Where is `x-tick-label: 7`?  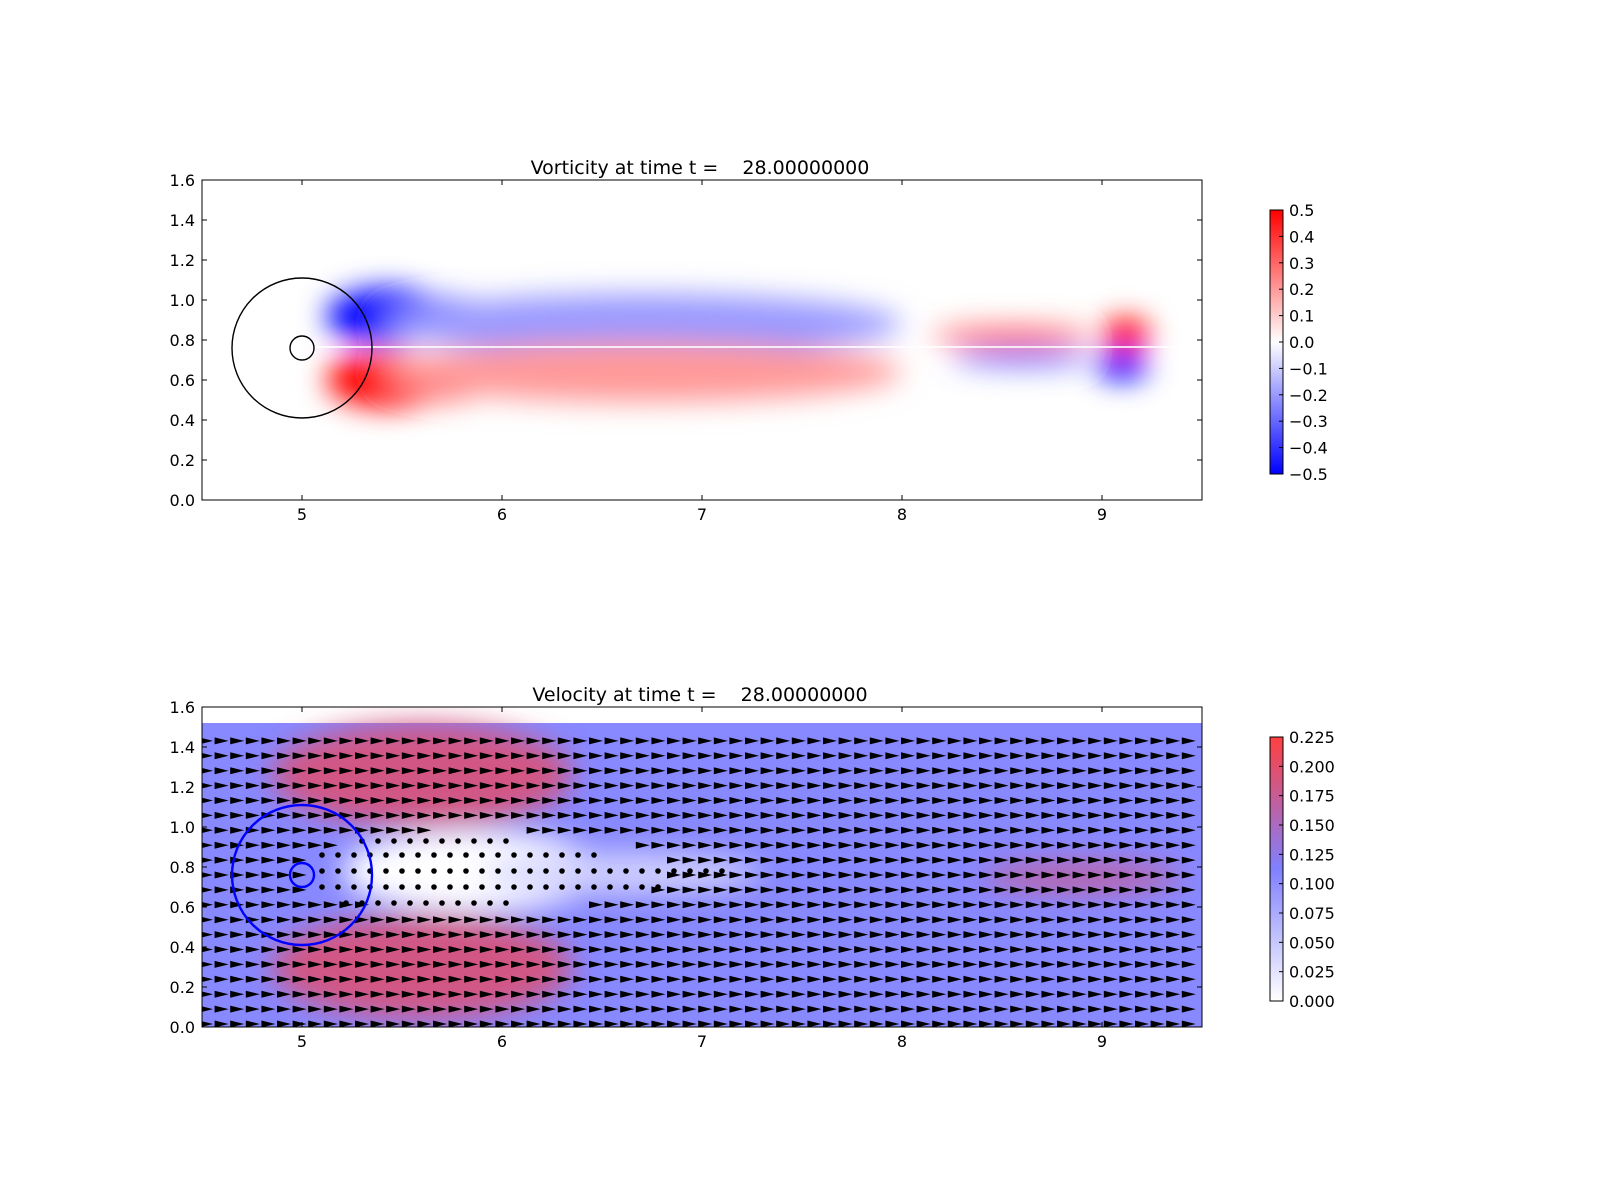 x-tick-label: 7 is located at coordinates (702, 514).